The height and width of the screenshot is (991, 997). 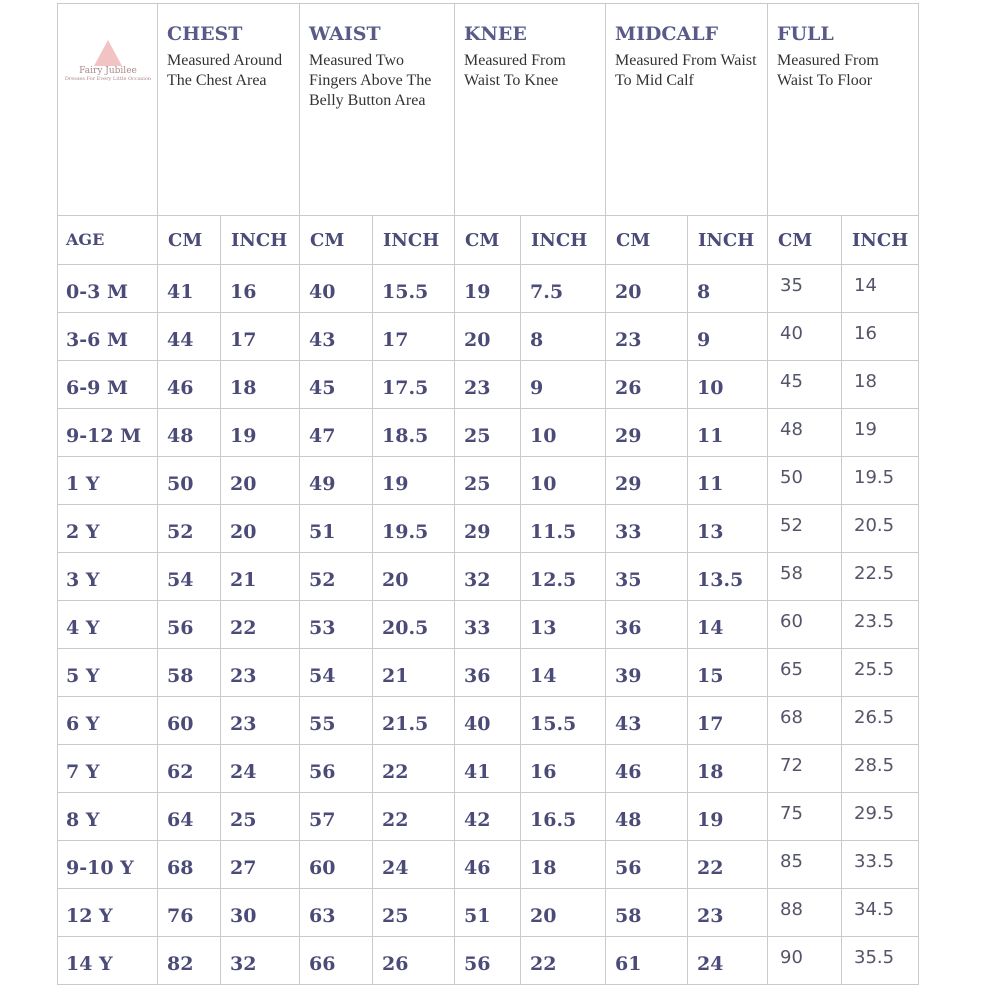 What do you see at coordinates (543, 772) in the screenshot?
I see `cell-text: 16` at bounding box center [543, 772].